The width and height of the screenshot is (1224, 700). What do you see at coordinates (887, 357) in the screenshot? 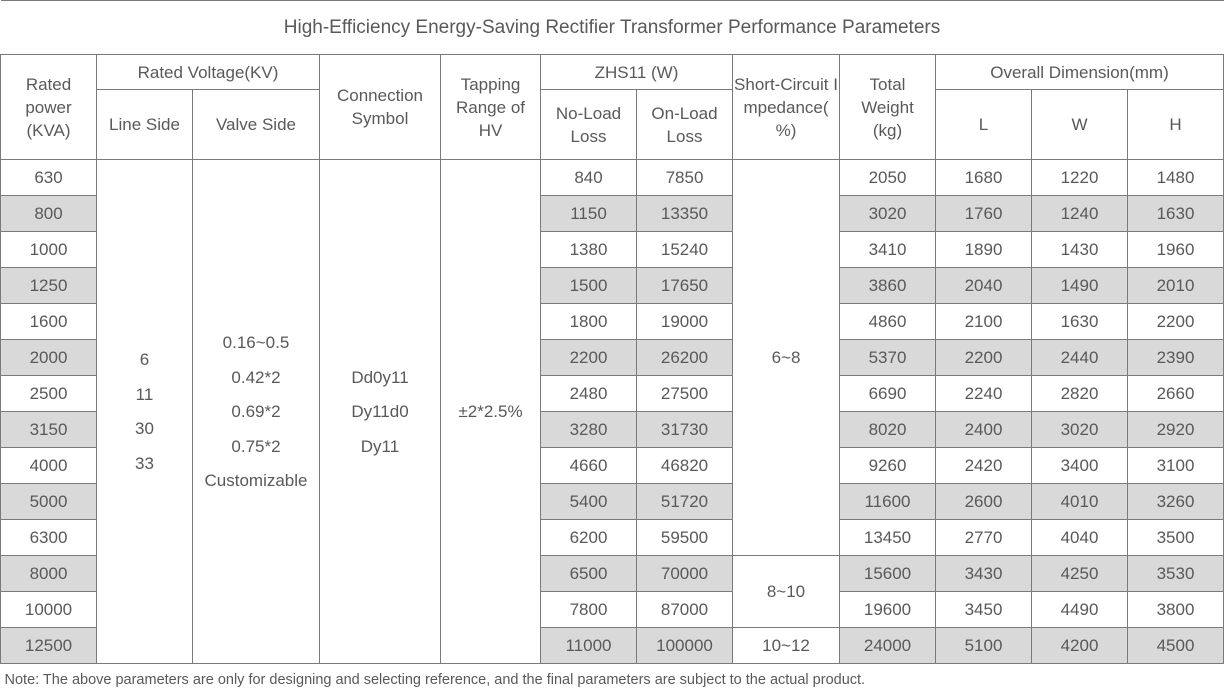
I see `cell-total-weight: 5370` at bounding box center [887, 357].